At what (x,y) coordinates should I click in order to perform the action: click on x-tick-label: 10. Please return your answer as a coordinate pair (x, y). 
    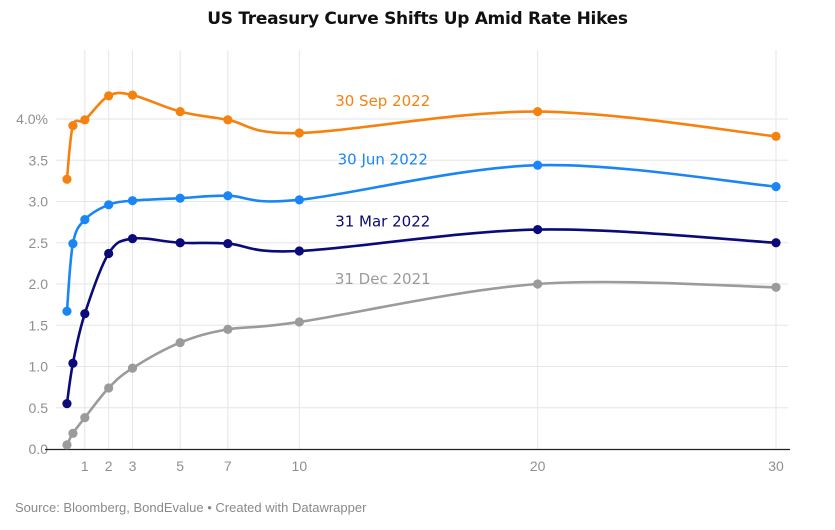
    Looking at the image, I should click on (300, 466).